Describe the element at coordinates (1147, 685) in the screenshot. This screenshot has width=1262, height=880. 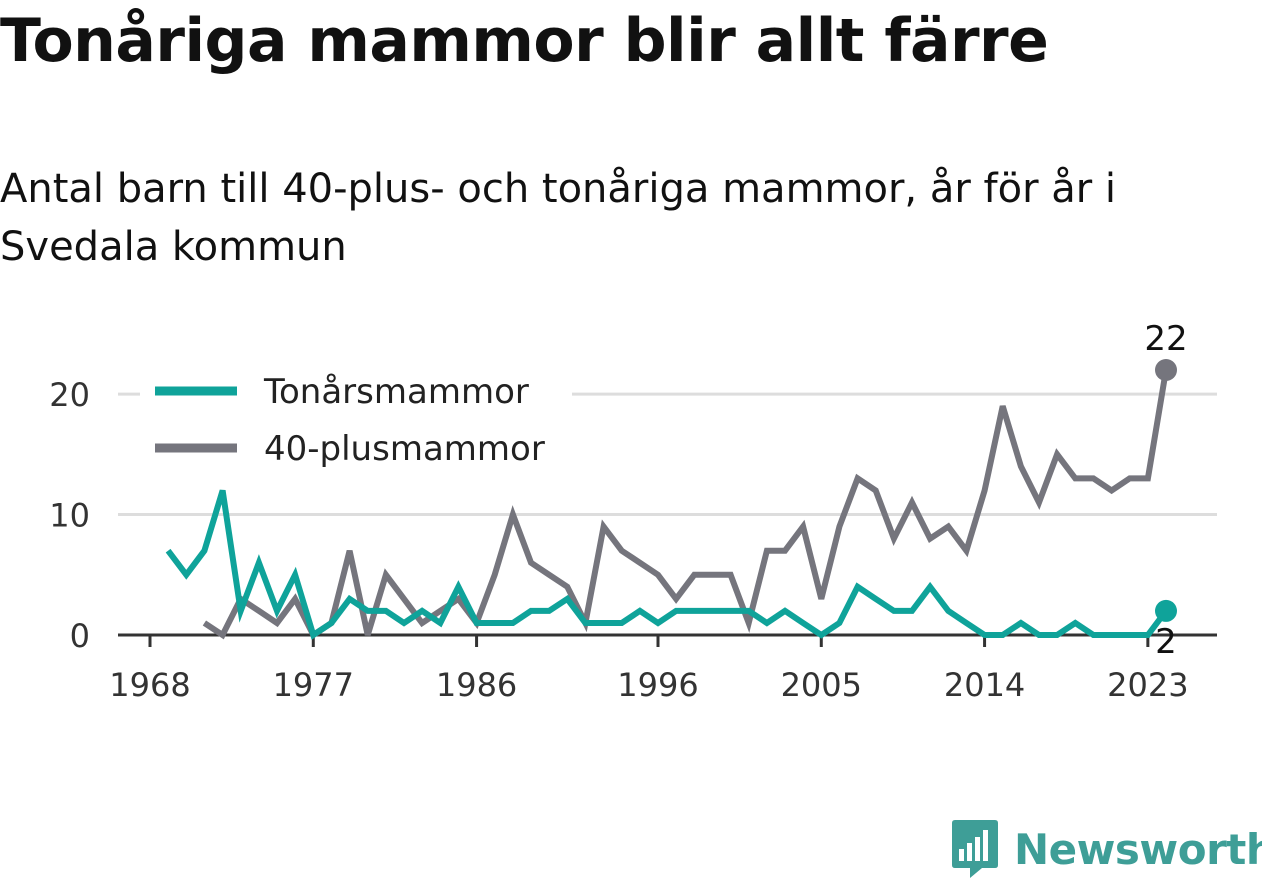
I see `x-tick-label: 2023` at that location.